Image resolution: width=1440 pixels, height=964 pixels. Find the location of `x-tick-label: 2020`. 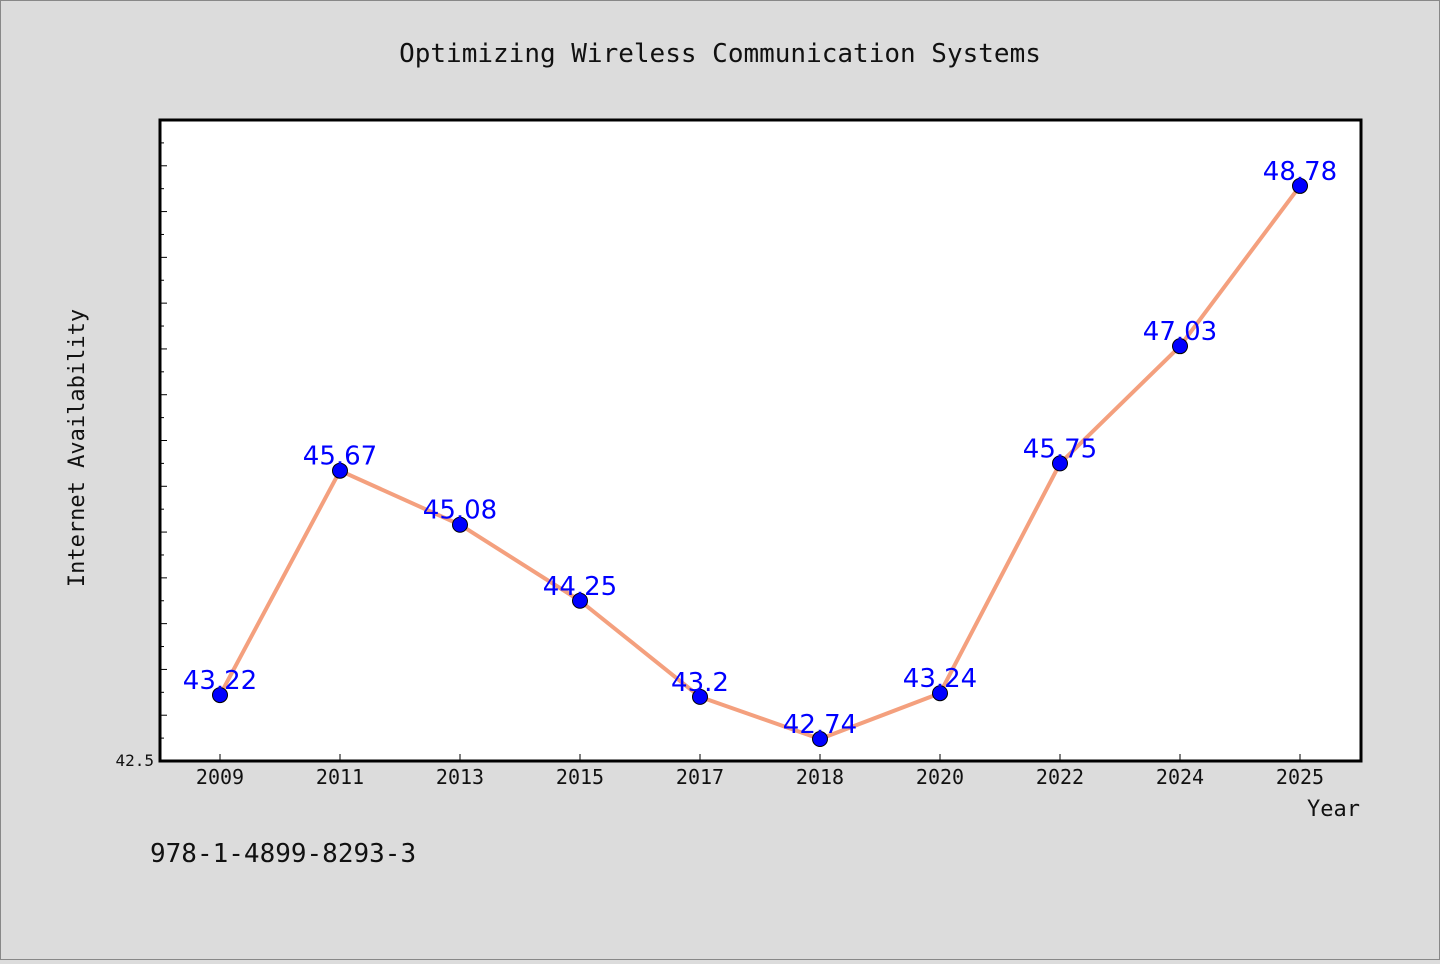

x-tick-label: 2020 is located at coordinates (940, 777).